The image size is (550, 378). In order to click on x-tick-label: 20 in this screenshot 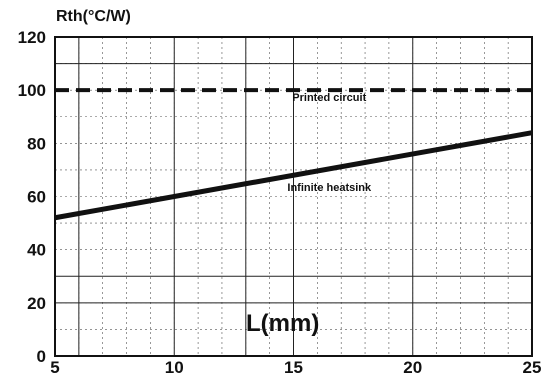, I will do `click(412, 367)`.